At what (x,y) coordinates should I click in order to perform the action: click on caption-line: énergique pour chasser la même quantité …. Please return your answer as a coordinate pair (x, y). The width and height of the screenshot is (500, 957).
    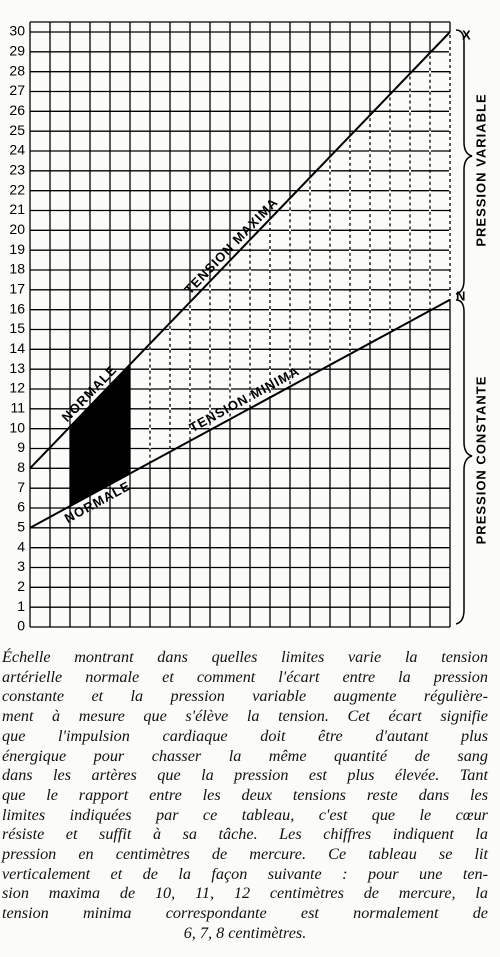
    Looking at the image, I should click on (245, 755).